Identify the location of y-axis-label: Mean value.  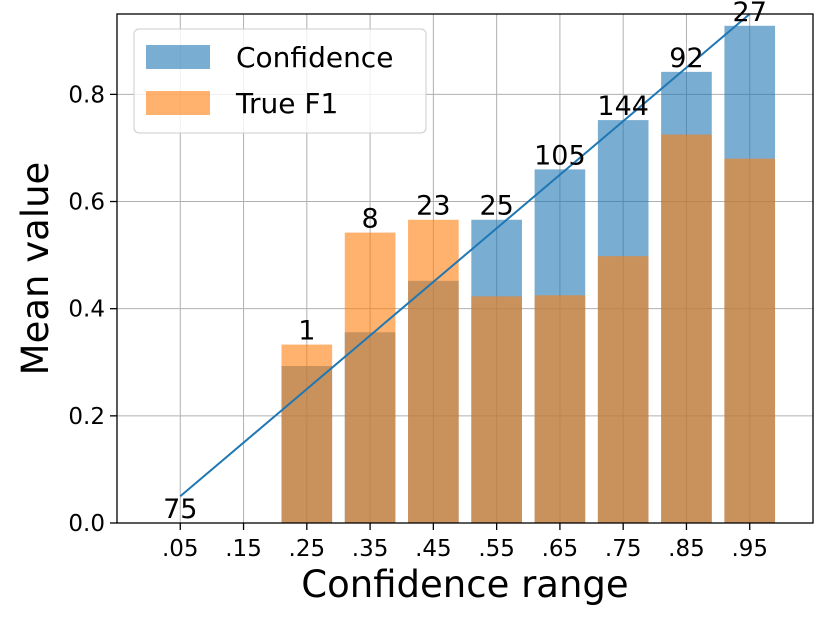
(35, 269).